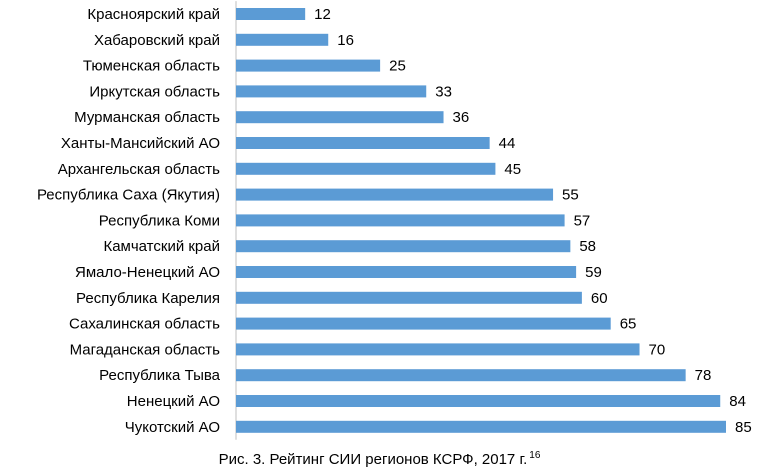  What do you see at coordinates (743, 427) in the screenshot?
I see `value-label: 85` at bounding box center [743, 427].